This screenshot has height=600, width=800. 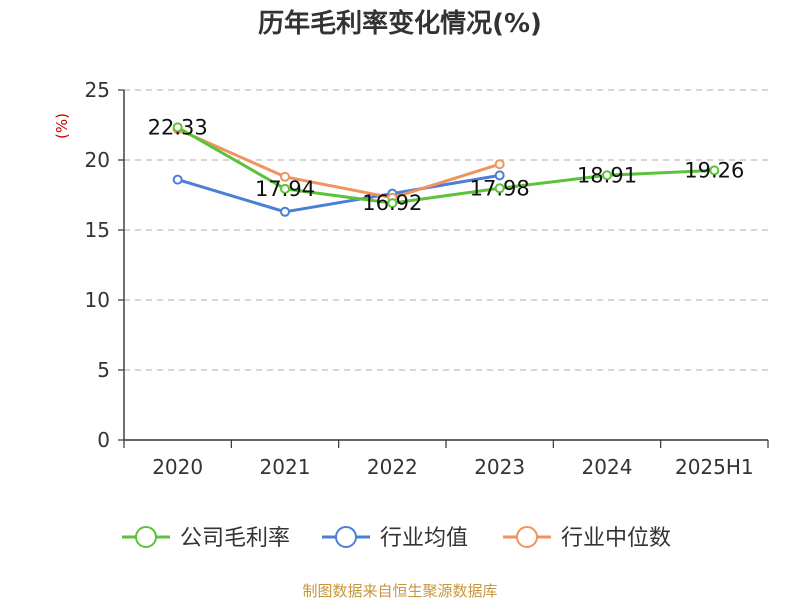 What do you see at coordinates (103, 440) in the screenshot?
I see `y-tick-label: 0` at bounding box center [103, 440].